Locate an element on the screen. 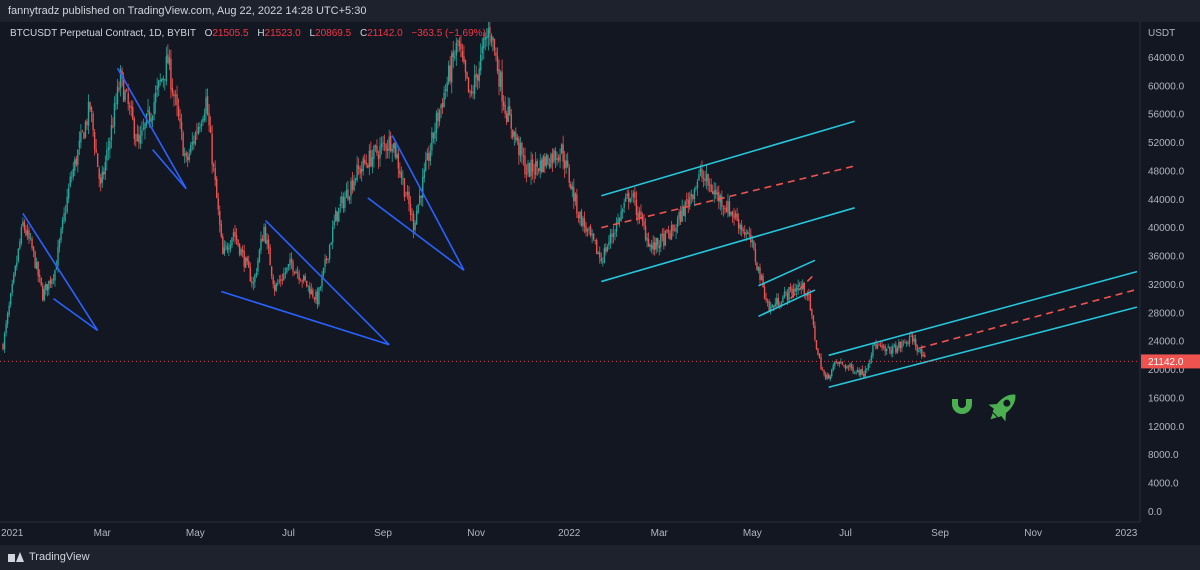 The image size is (1200, 570). y-tick-label: 36000.0 is located at coordinates (1166, 257).